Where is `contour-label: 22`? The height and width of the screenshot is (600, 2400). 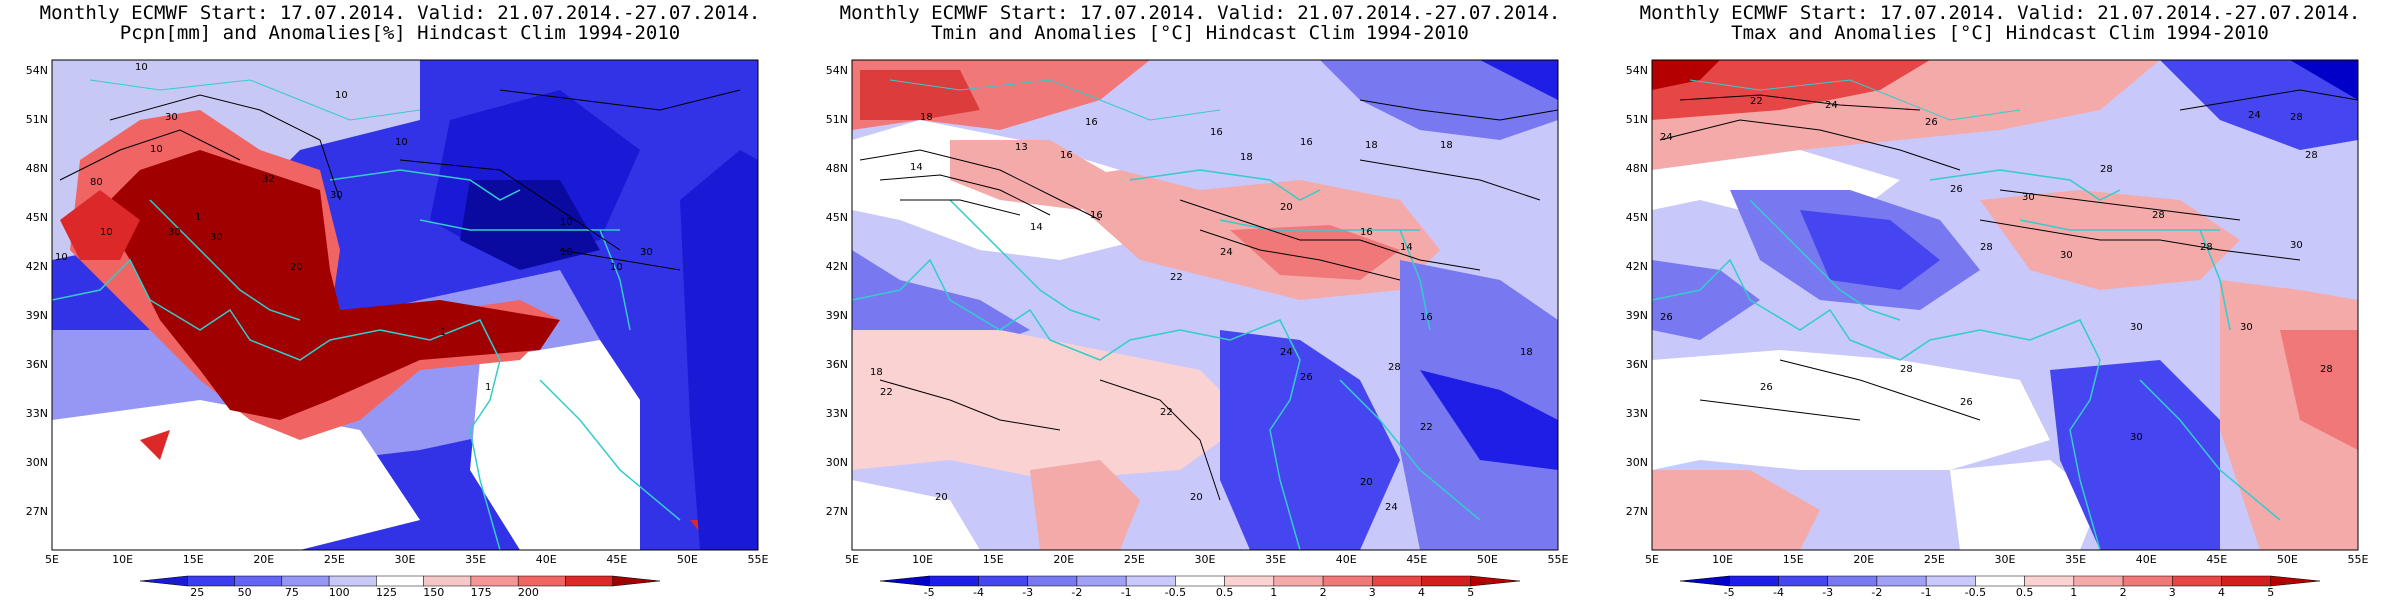
contour-label: 22 is located at coordinates (1176, 277).